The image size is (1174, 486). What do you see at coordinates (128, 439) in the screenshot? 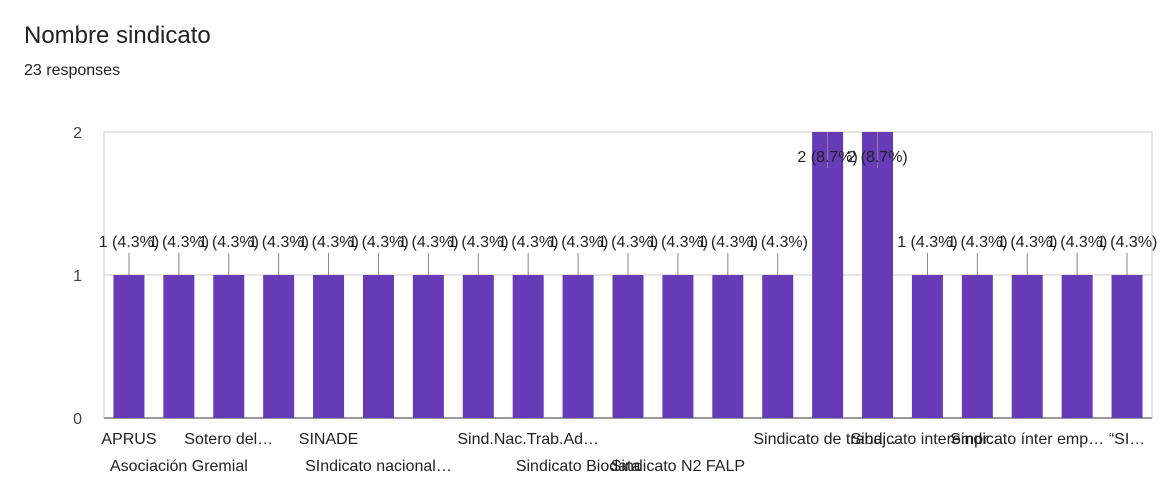
I see `x-tick-label: APRUS` at bounding box center [128, 439].